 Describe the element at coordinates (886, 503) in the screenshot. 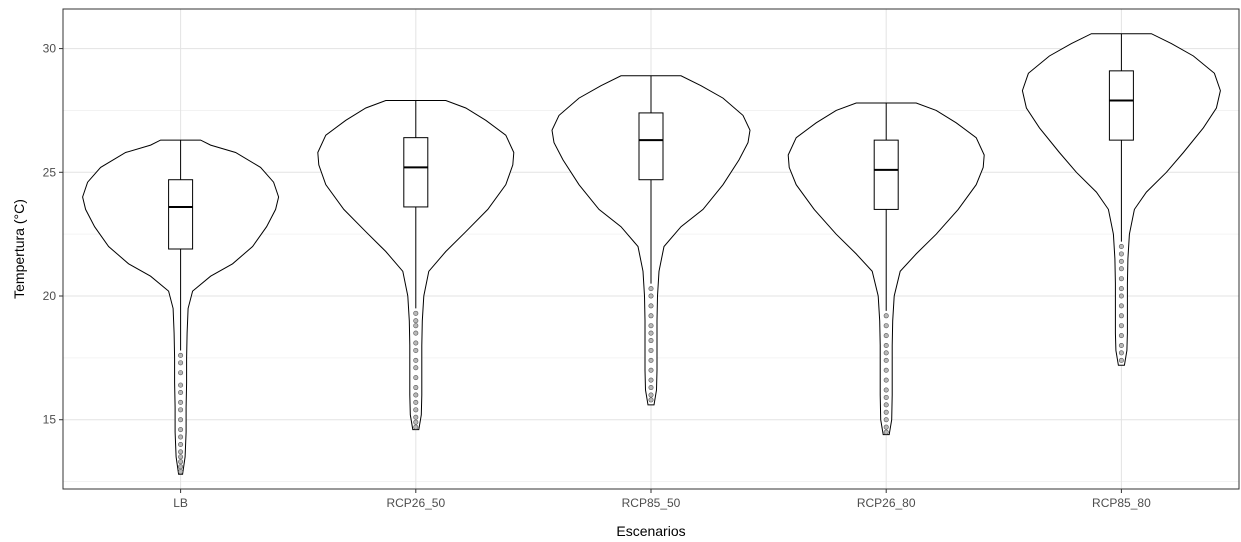

I see `x-tick-label: RCP26_80` at that location.